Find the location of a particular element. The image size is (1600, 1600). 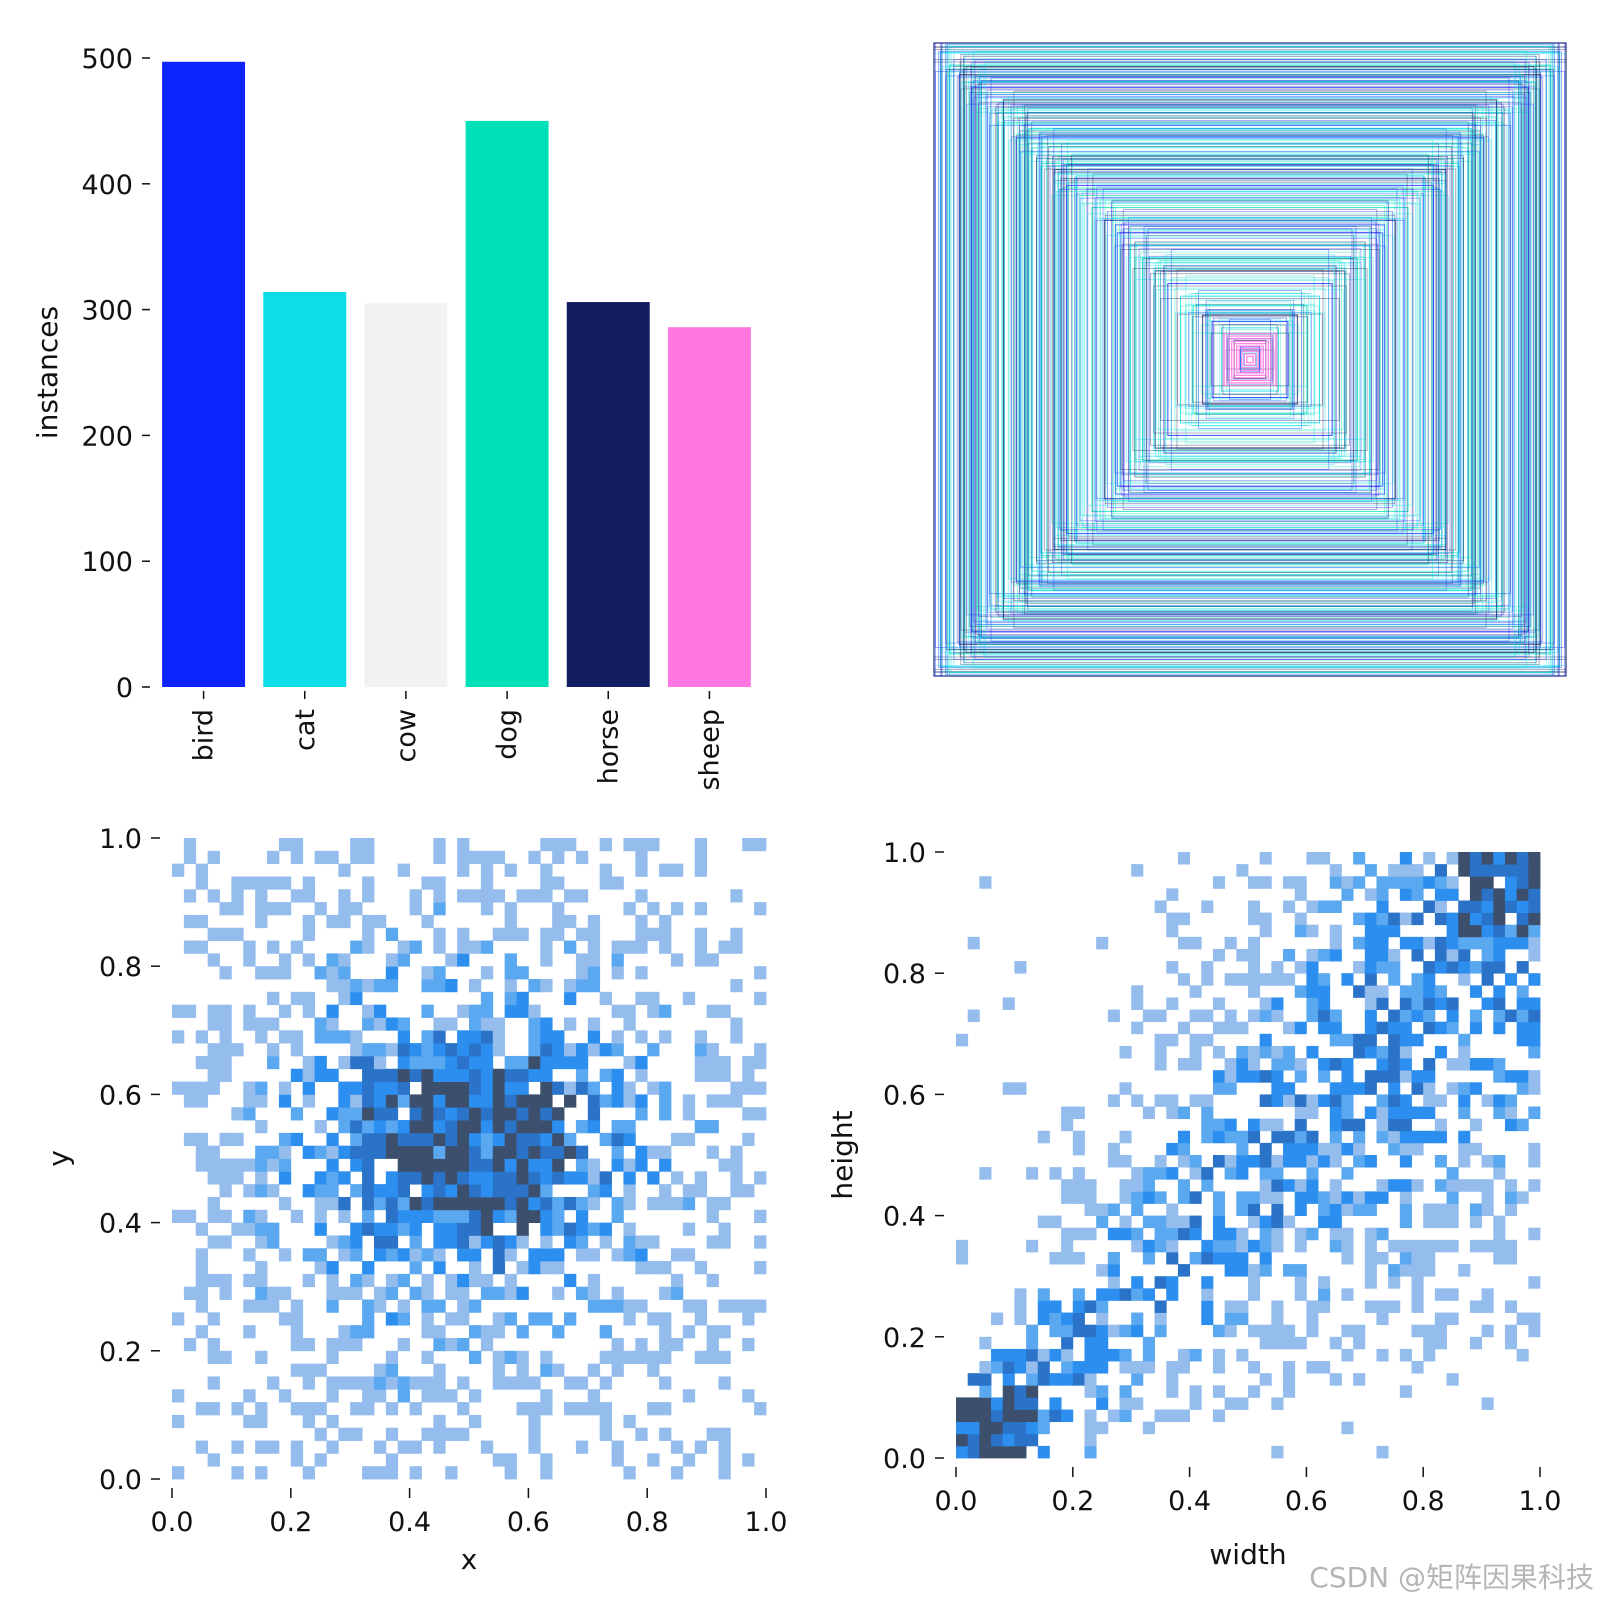

x-tick-label: 0.0 is located at coordinates (172, 1522).